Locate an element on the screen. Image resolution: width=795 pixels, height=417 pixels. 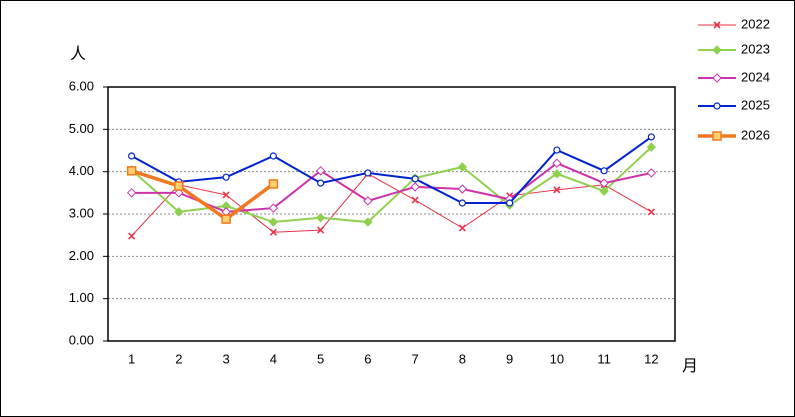
x-tick-label: 8 is located at coordinates (462, 358).